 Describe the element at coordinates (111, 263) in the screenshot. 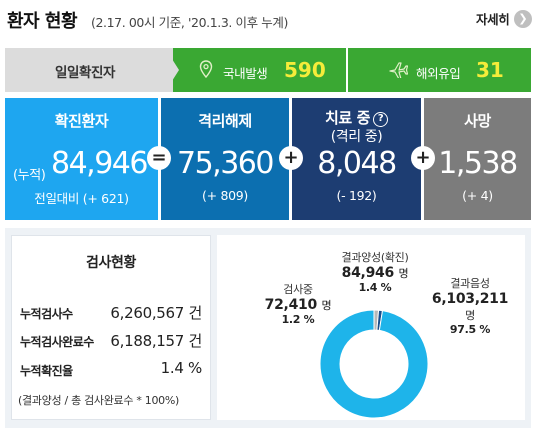

I see `testing-title: 검사현황` at that location.